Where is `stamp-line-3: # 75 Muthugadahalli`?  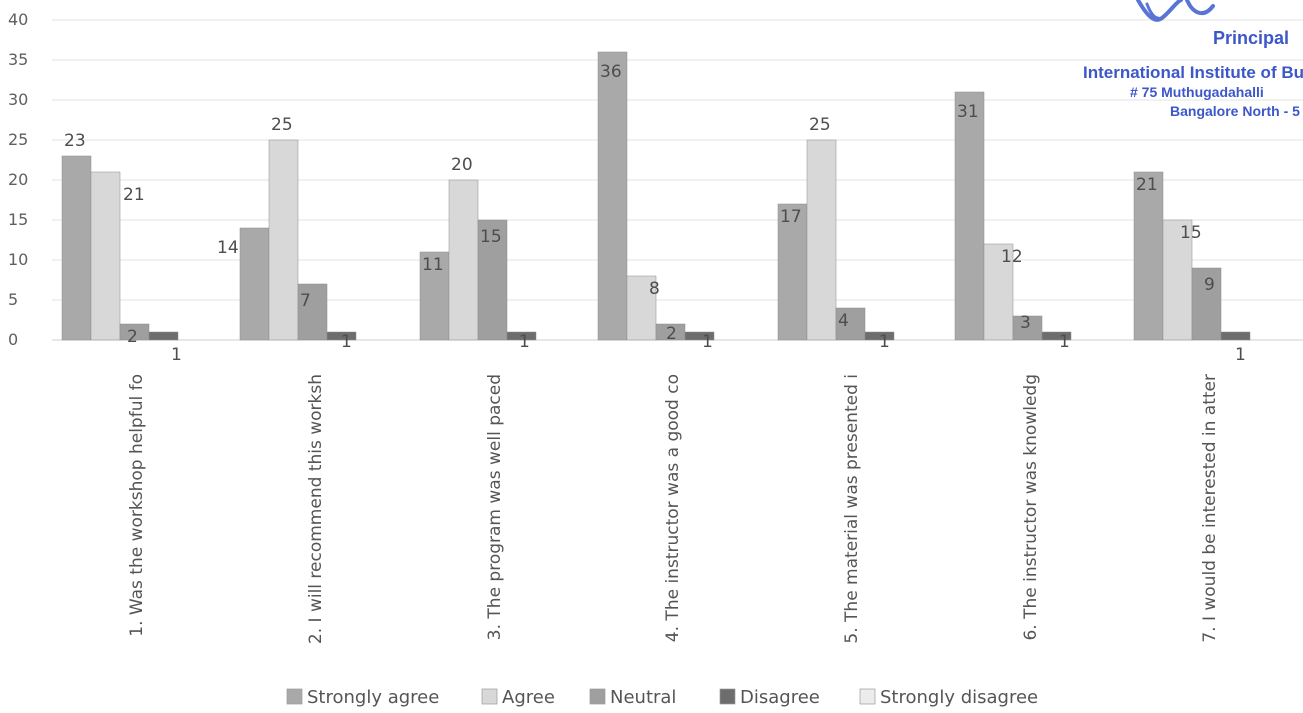 stamp-line-3: # 75 Muthugadahalli is located at coordinates (1197, 92).